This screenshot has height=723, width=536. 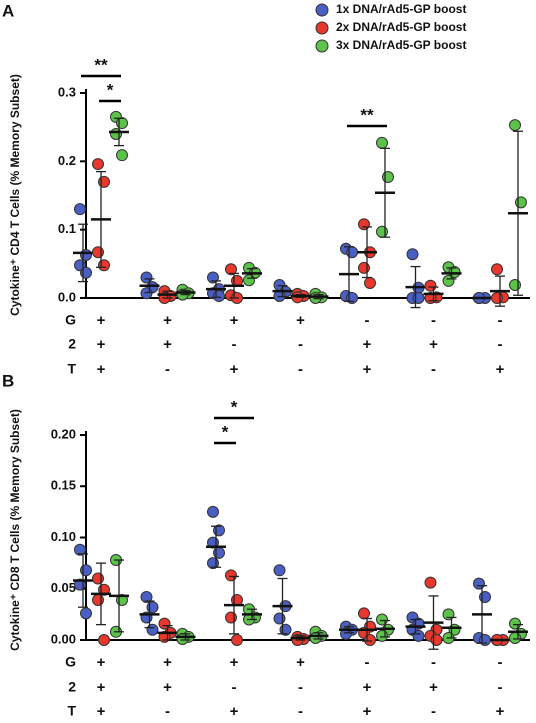 I want to click on legend-label: 1x DNA/rAd5-GP boost, so click(x=401, y=9).